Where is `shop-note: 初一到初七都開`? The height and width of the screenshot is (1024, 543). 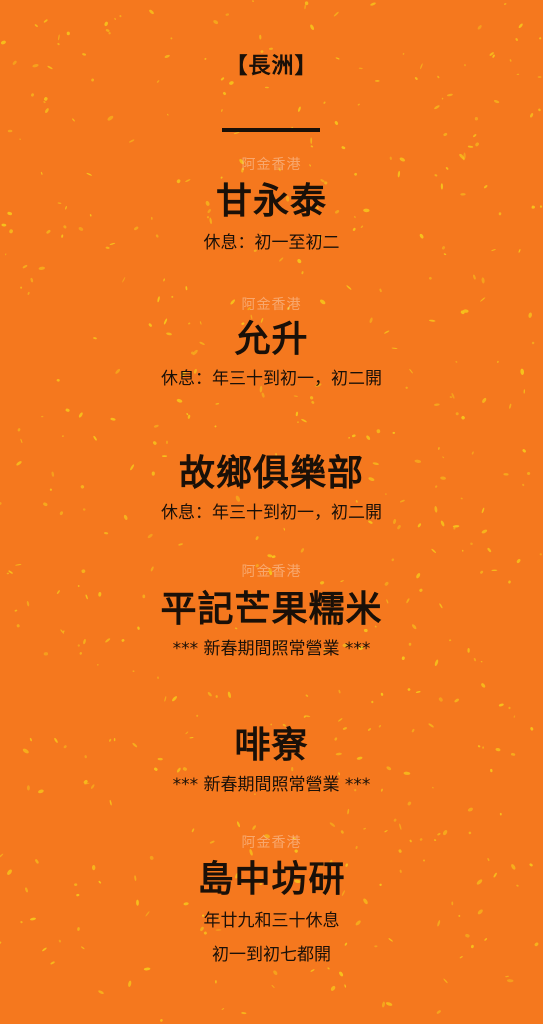 shop-note: 初一到初七都開 is located at coordinates (271, 955).